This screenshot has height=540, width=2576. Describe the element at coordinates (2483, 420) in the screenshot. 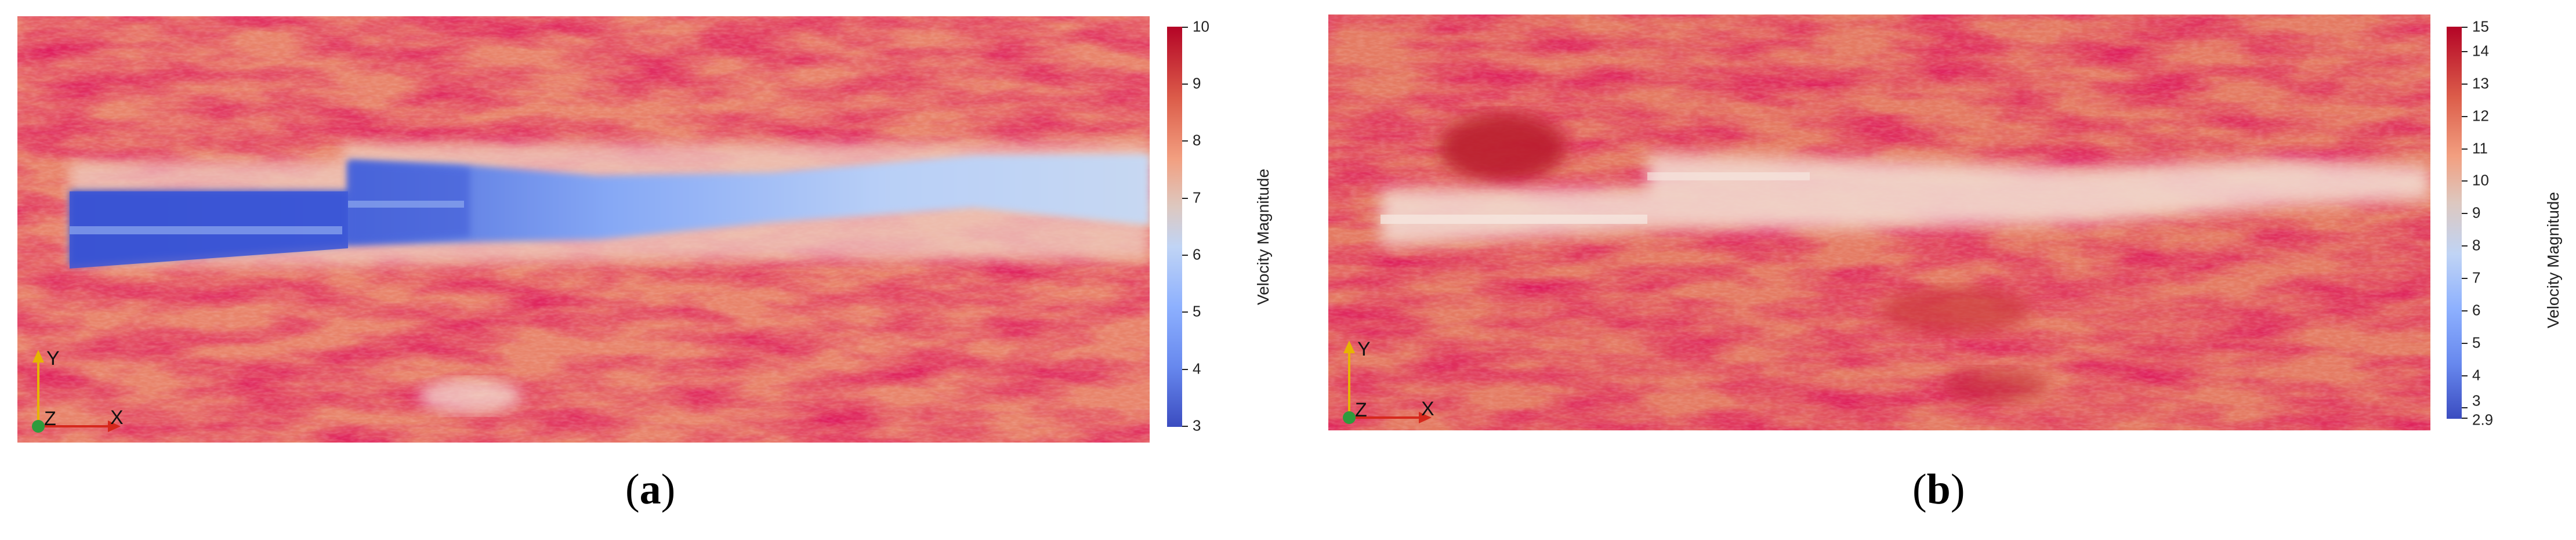

I see `colorbar-tick-label: 2.9` at that location.